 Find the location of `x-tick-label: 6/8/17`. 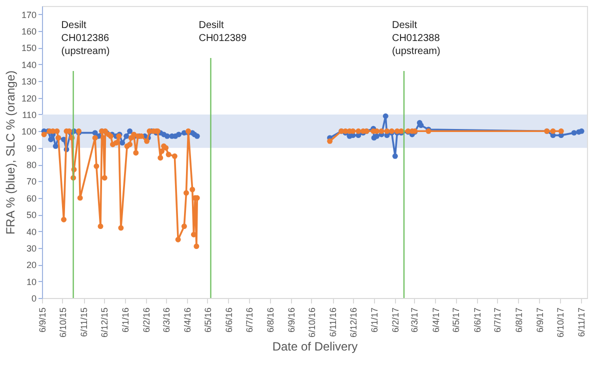

x-tick-label: 6/8/17 is located at coordinates (519, 320).